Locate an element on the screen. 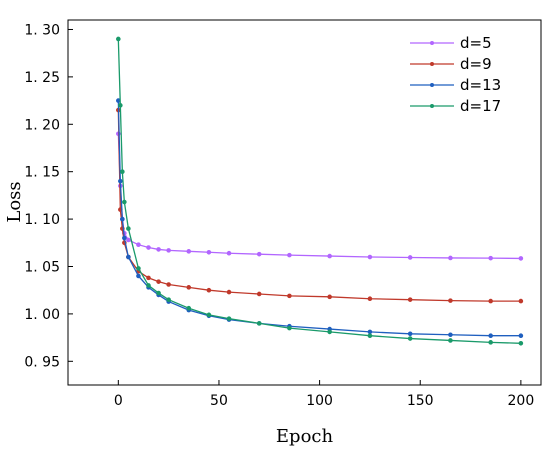  y-tick-label: 1. 20 is located at coordinates (42, 125).